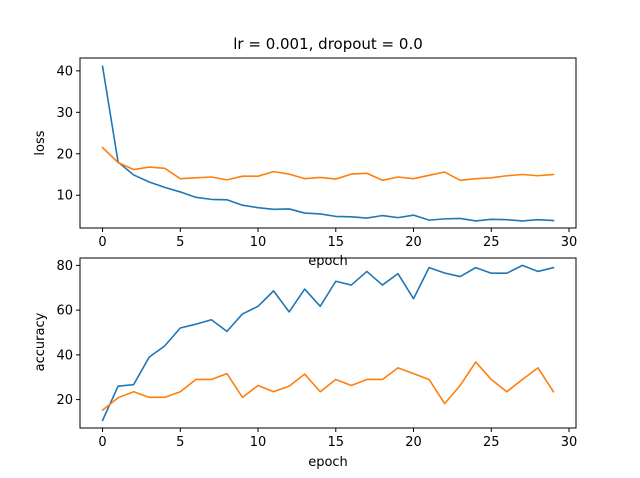 The width and height of the screenshot is (640, 478). I want to click on loss-series-orange-line, so click(328, 164).